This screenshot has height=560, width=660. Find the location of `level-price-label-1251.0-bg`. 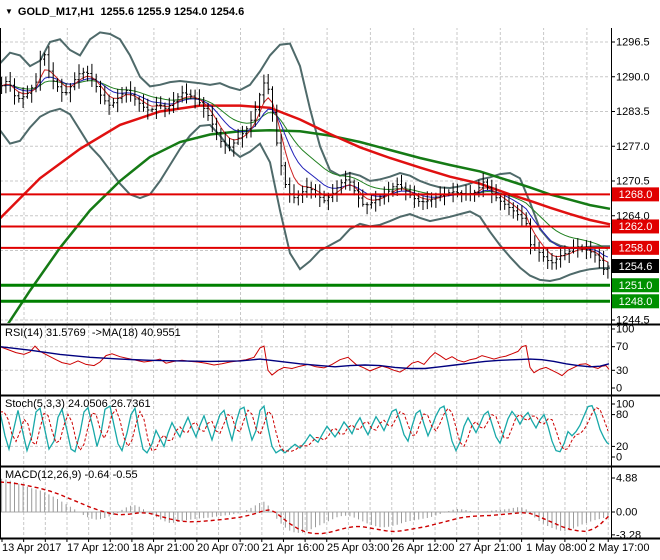

level-price-label-1251.0-bg is located at coordinates (635, 285).